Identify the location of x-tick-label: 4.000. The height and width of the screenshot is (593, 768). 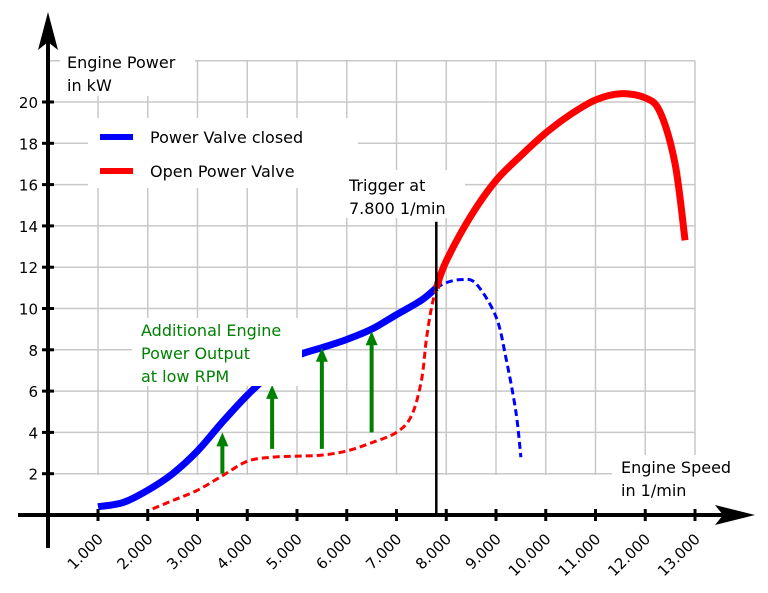
(234, 551).